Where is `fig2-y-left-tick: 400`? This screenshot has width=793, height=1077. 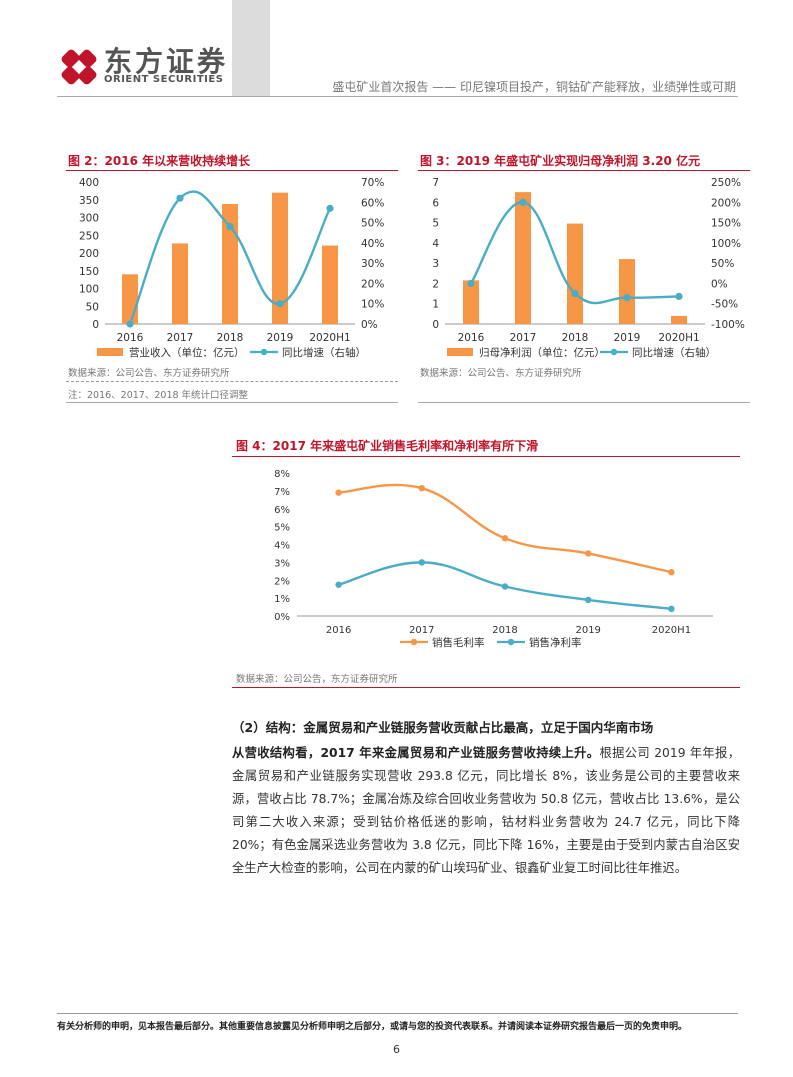 fig2-y-left-tick: 400 is located at coordinates (89, 183).